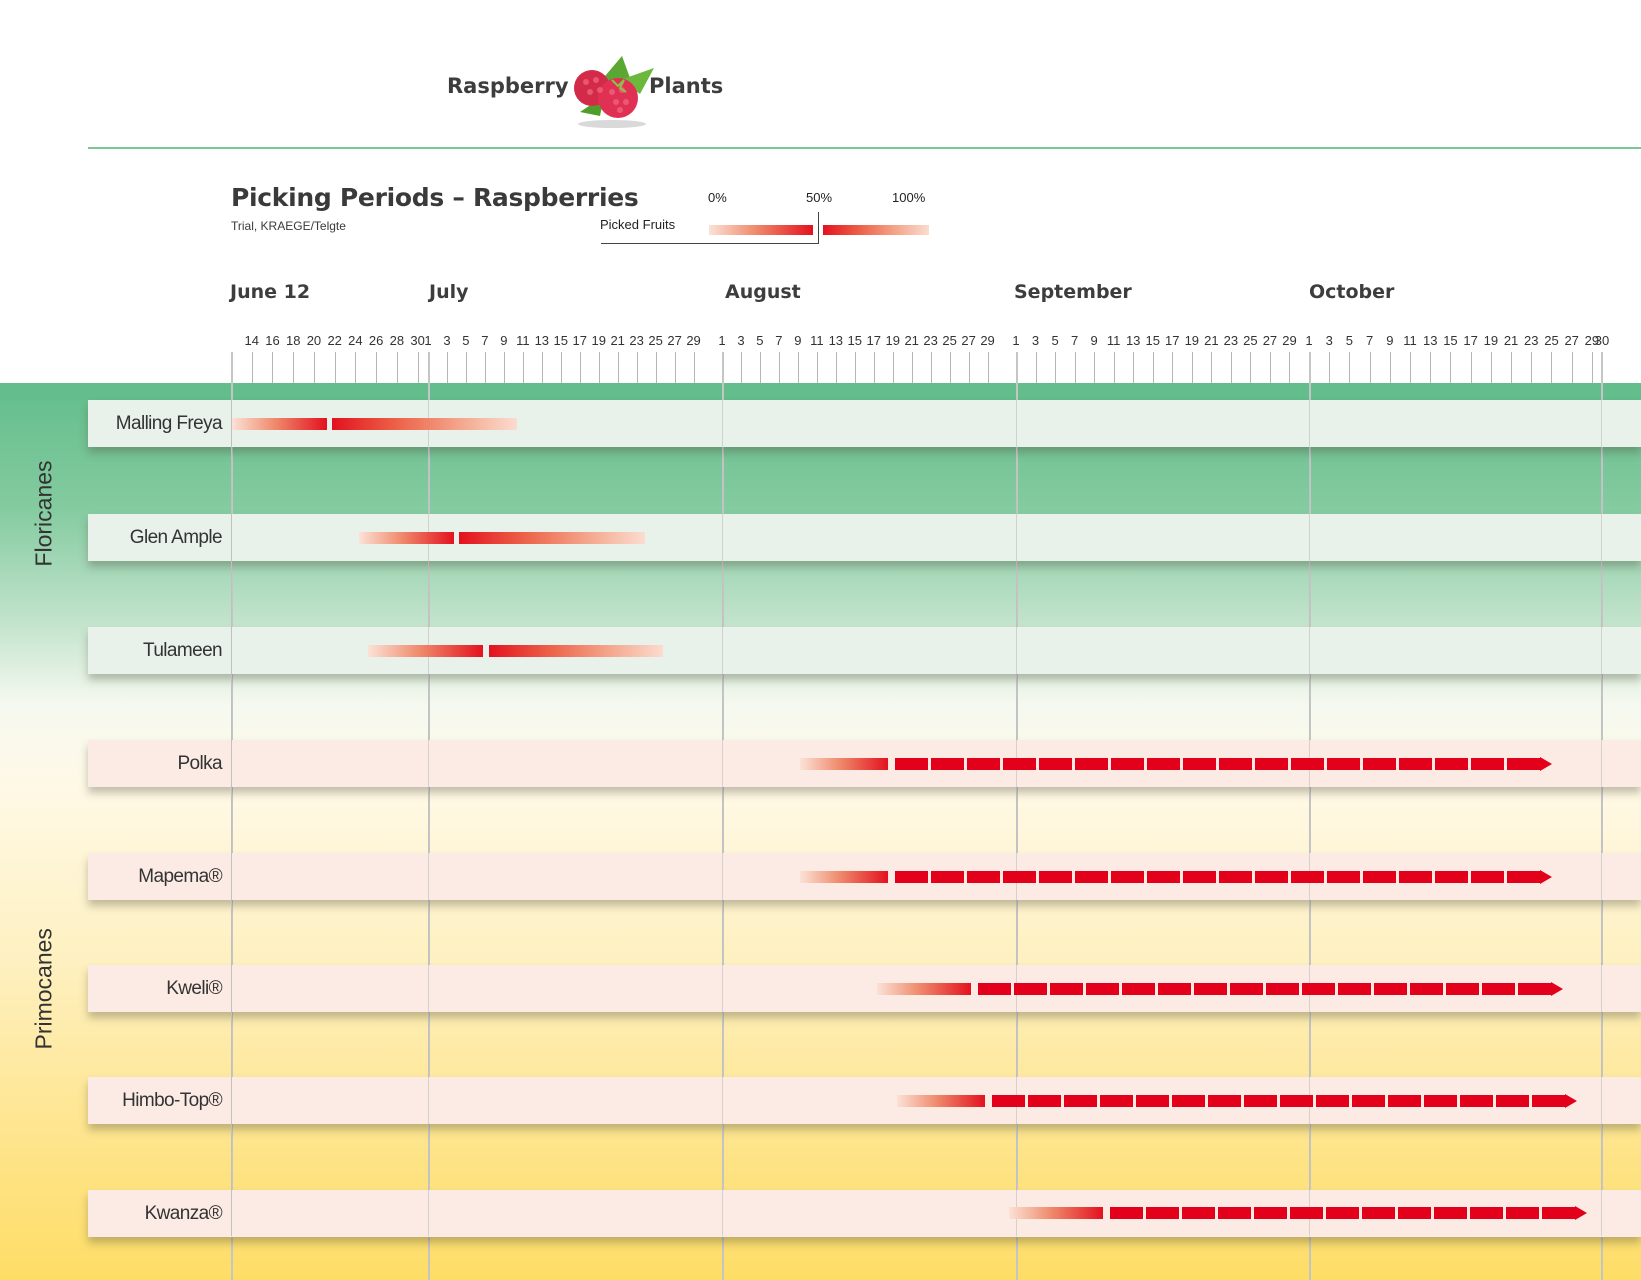  I want to click on day-label: 16, so click(272, 340).